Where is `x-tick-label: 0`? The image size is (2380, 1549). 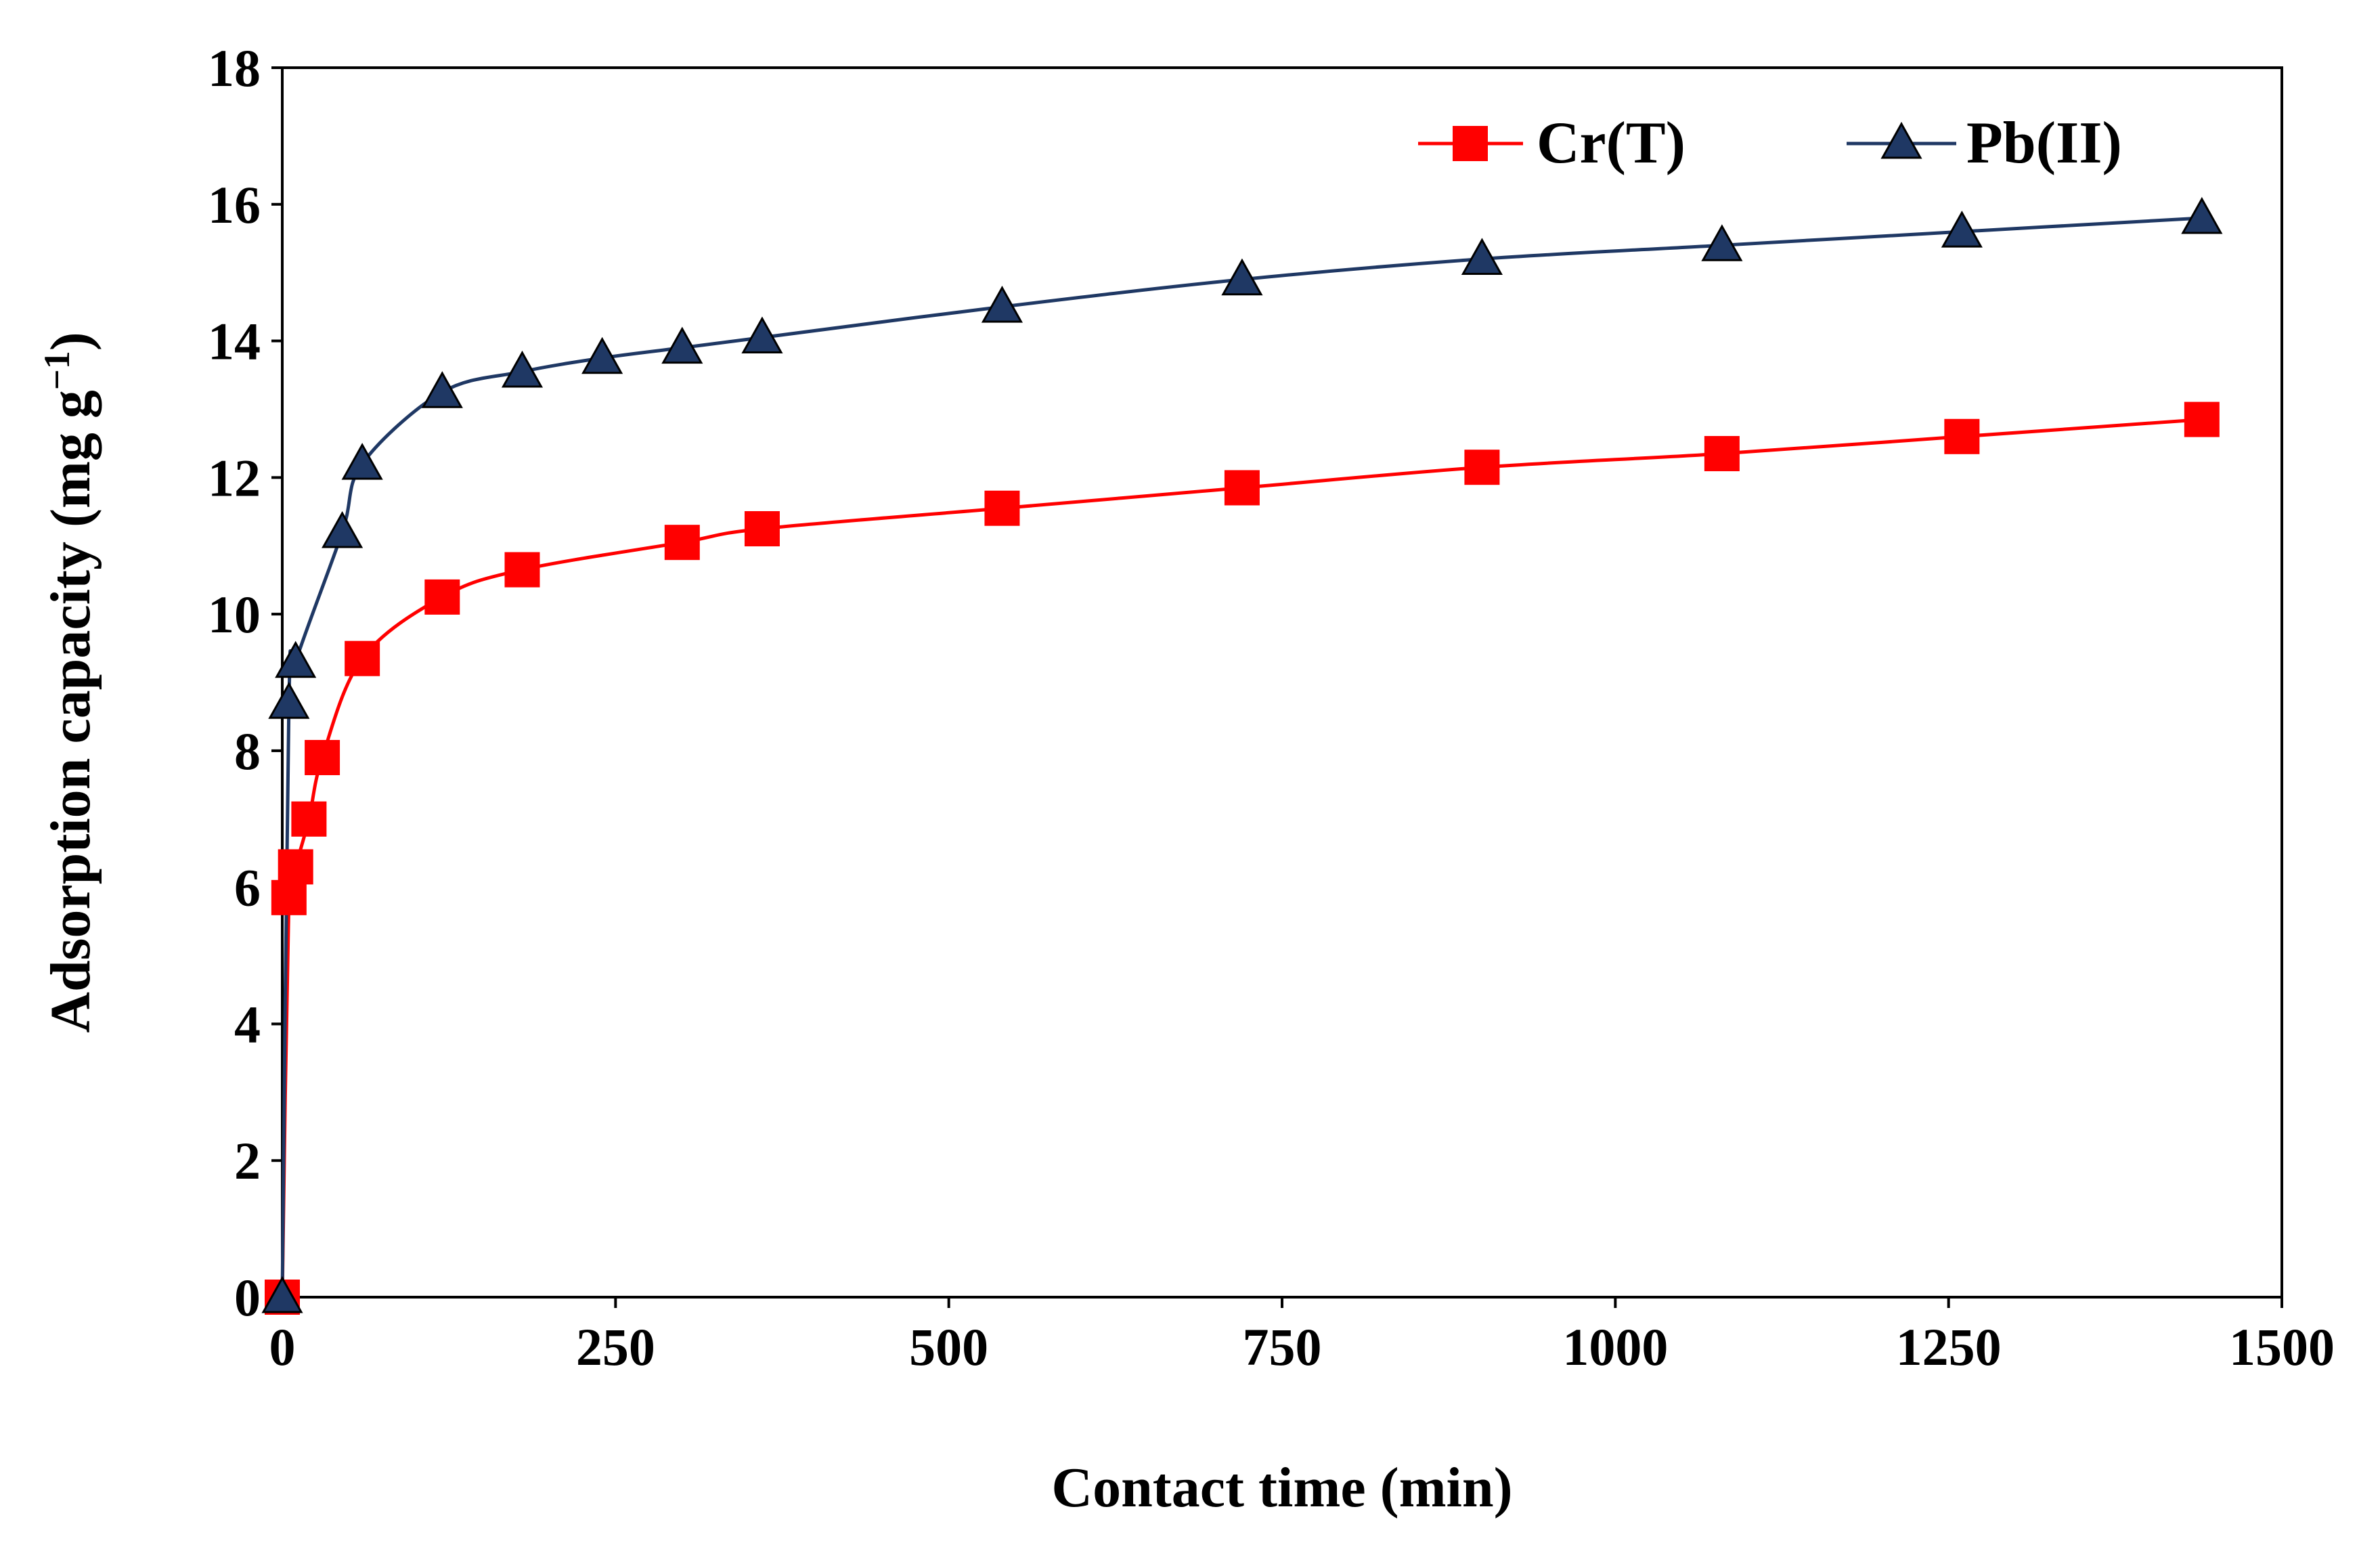
x-tick-label: 0 is located at coordinates (283, 1346).